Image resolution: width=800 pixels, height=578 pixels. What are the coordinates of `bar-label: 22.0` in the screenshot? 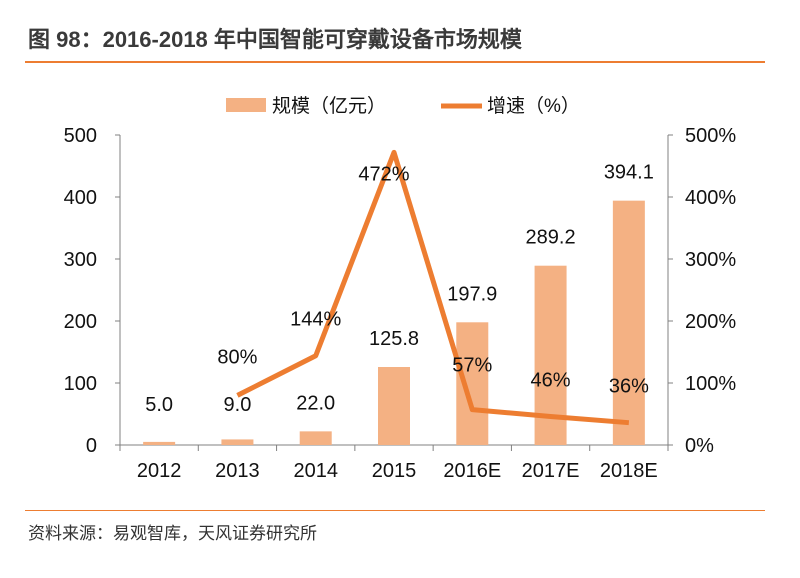 It's located at (315, 403).